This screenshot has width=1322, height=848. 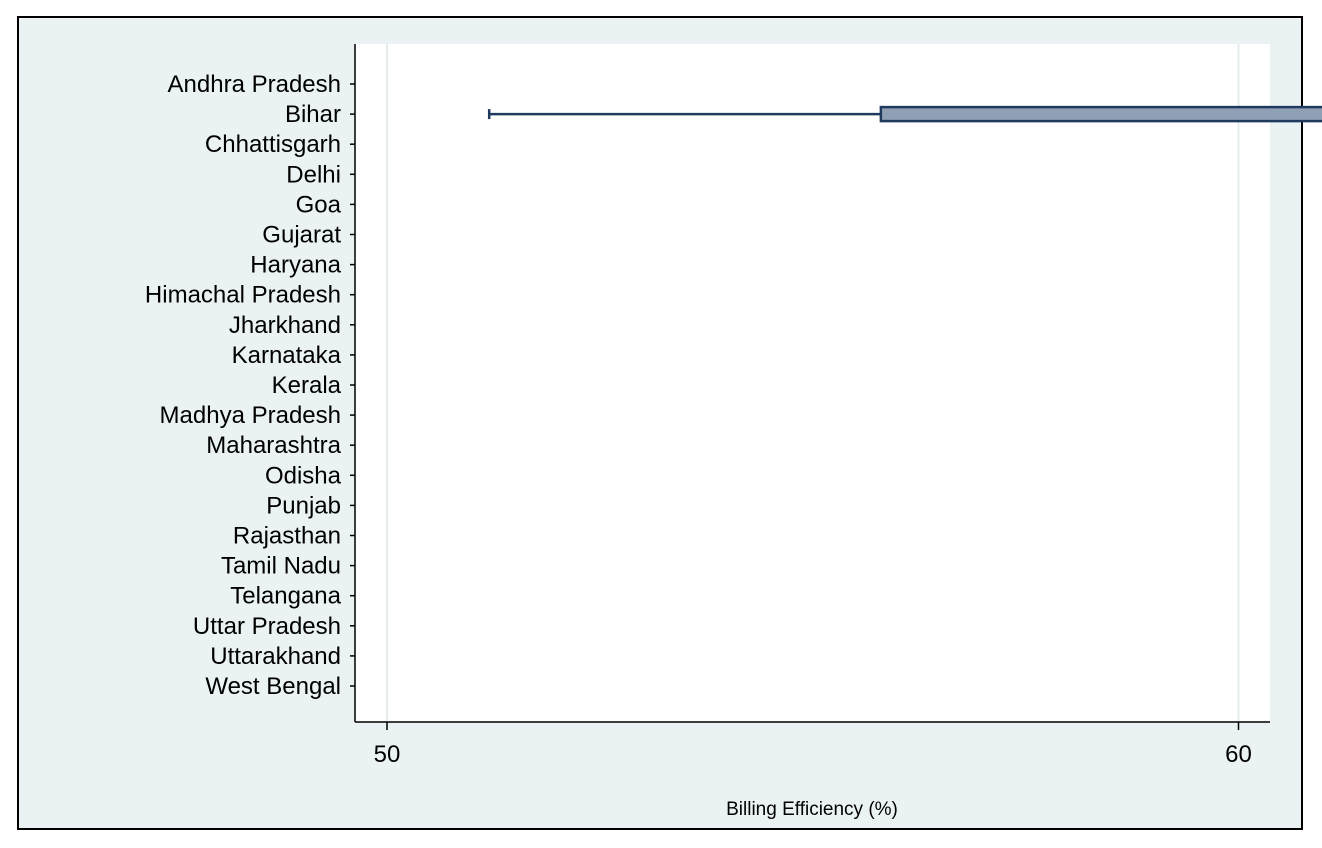 I want to click on y-tick-label: Karnataka, so click(x=287, y=355).